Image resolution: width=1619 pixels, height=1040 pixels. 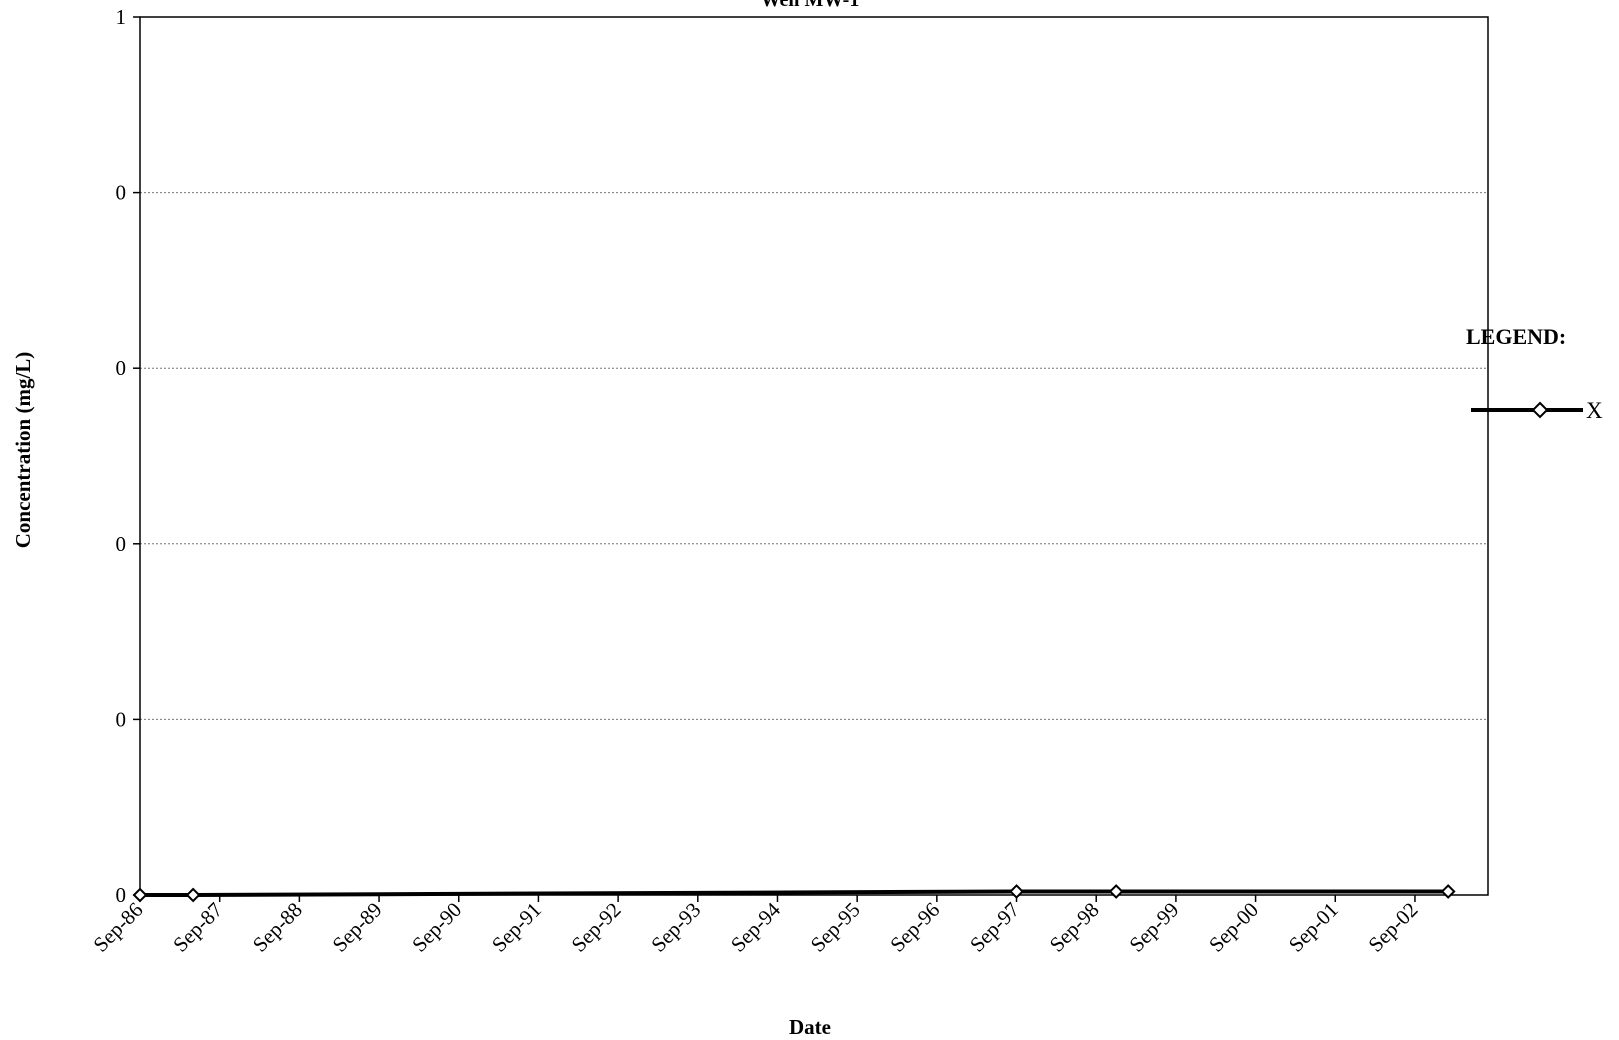 What do you see at coordinates (596, 927) in the screenshot?
I see `x-tick-label: Sep-92` at bounding box center [596, 927].